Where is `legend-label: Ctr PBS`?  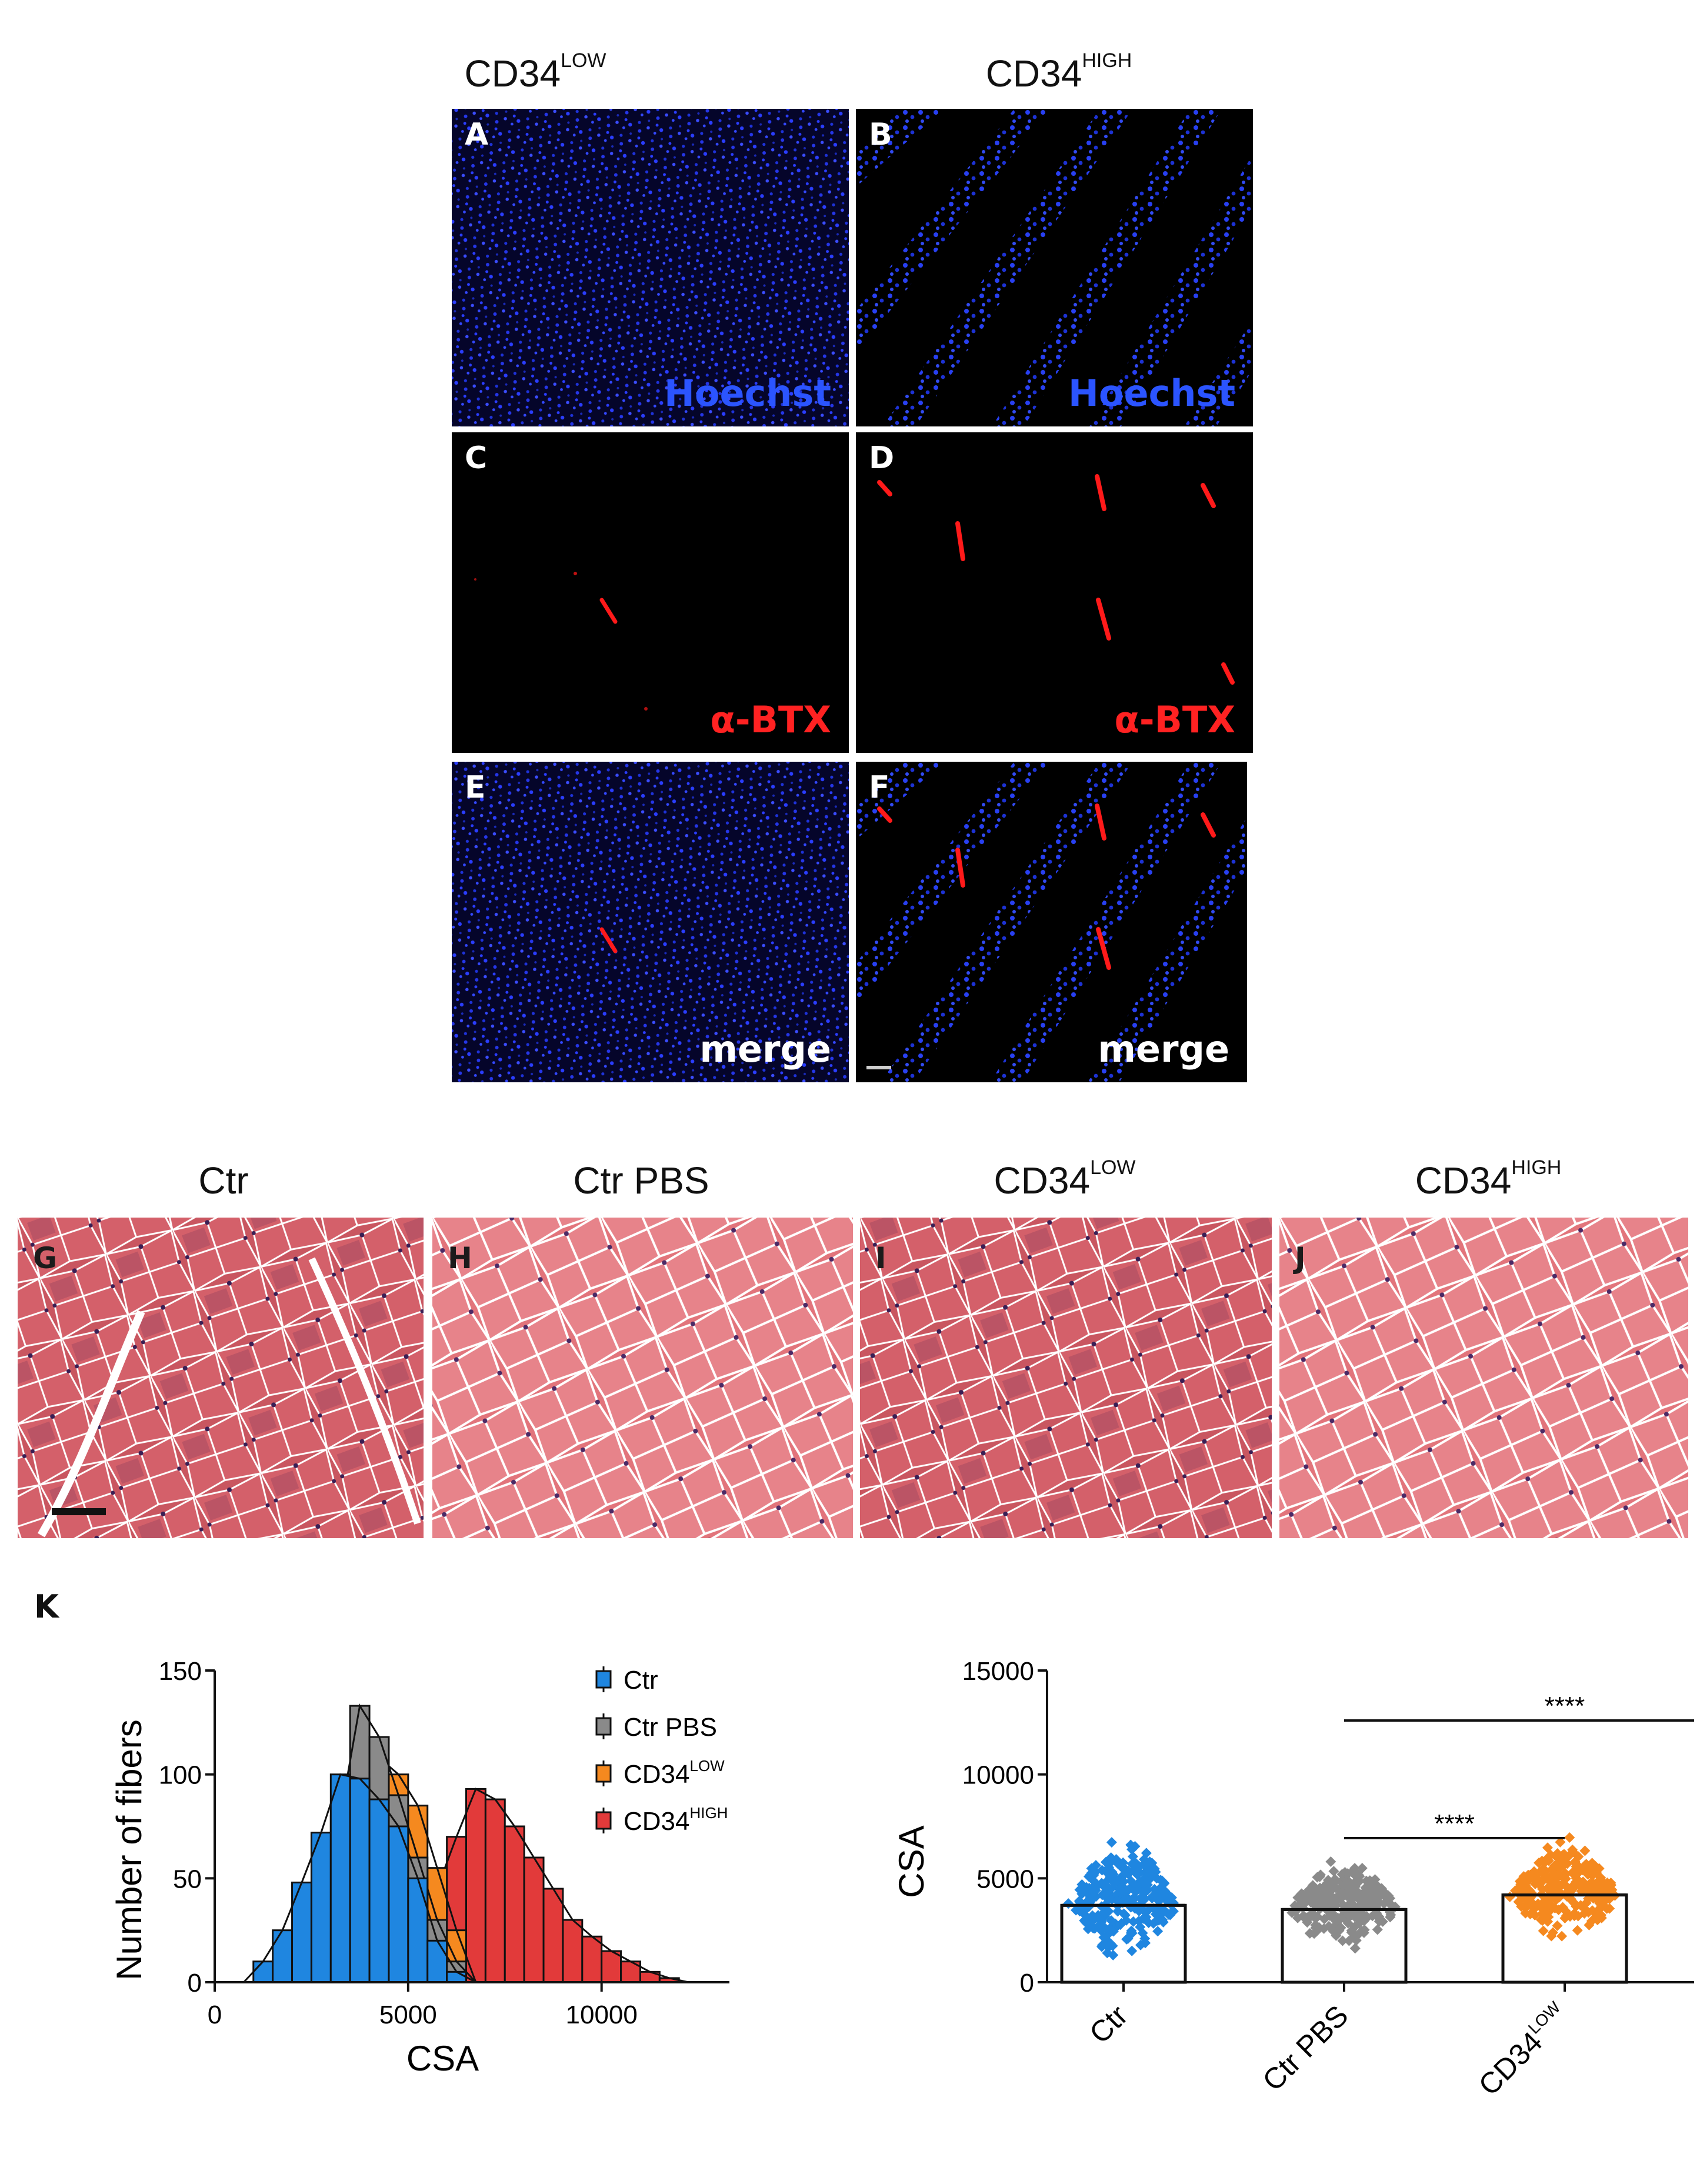
legend-label: Ctr PBS is located at coordinates (670, 1727).